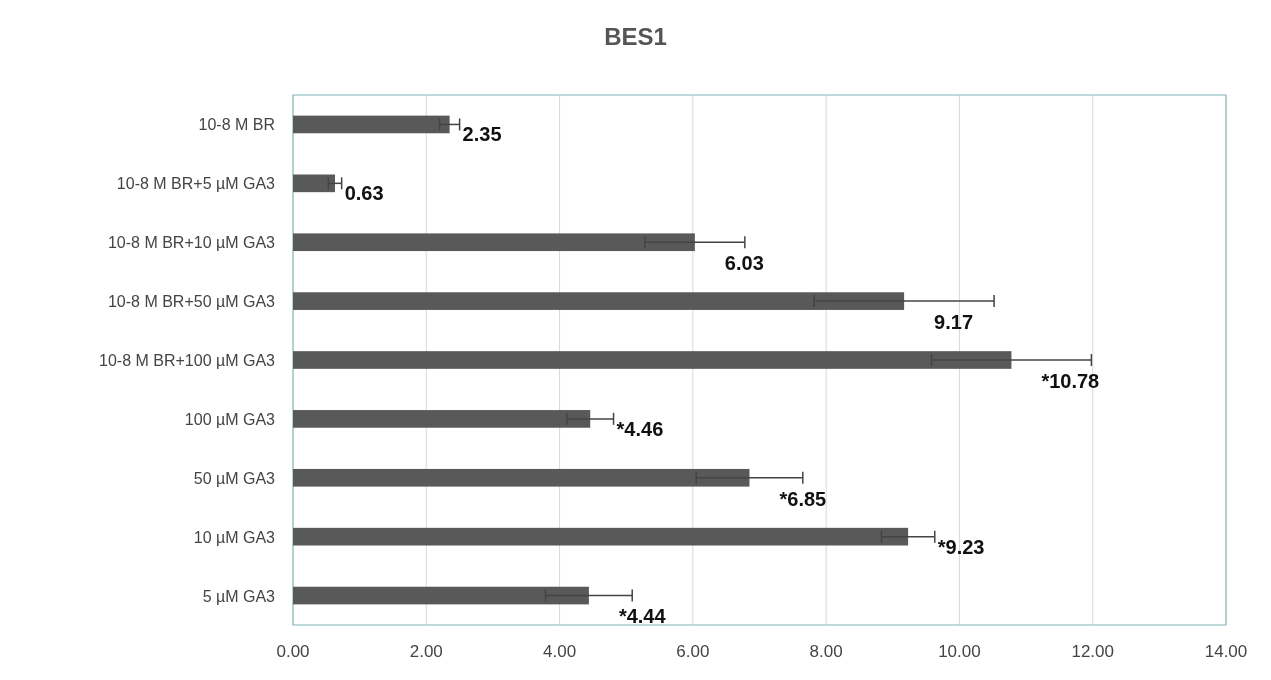  Describe the element at coordinates (959, 651) in the screenshot. I see `x-tick-label: 10.00` at that location.